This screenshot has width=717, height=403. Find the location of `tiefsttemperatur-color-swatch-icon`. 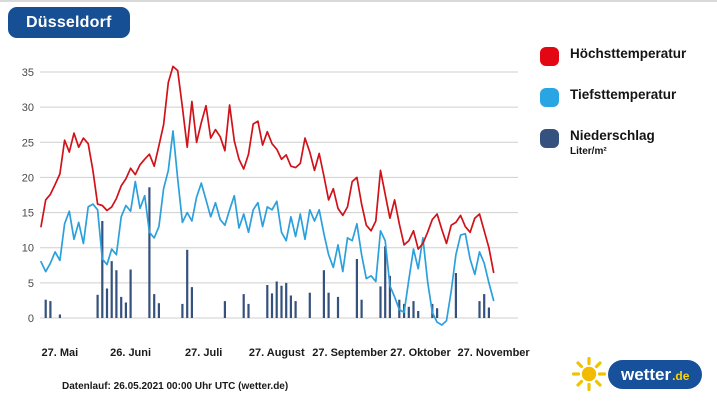

tiefsttemperatur-color-swatch-icon is located at coordinates (549, 97).